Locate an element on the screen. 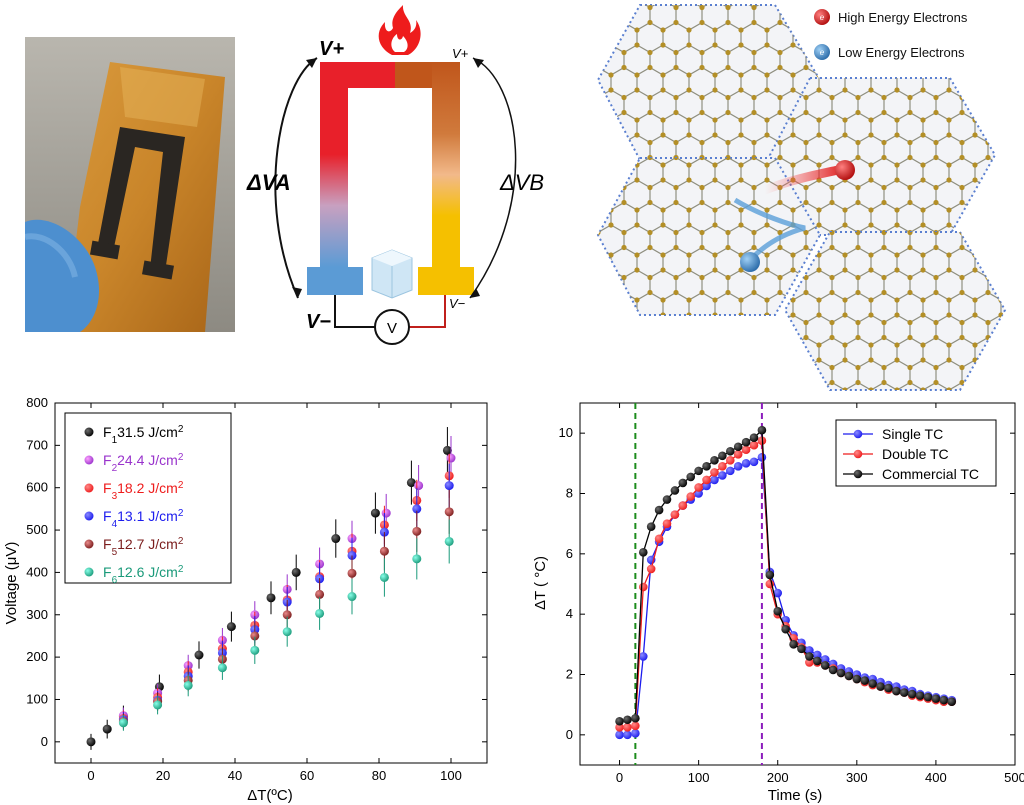 Image resolution: width=1024 pixels, height=805 pixels. x-axis-title: ΔT(ºC) is located at coordinates (269, 795).